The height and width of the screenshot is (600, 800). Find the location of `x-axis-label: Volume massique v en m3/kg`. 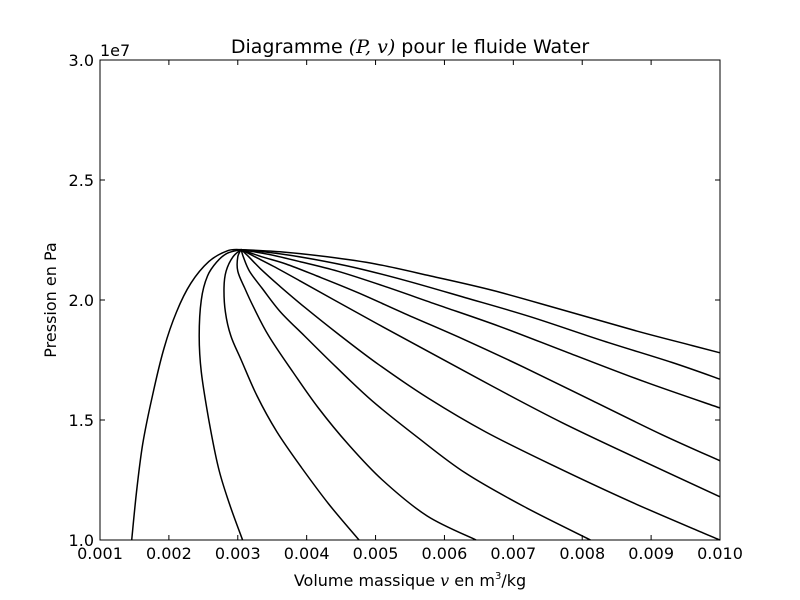

x-axis-label: Volume massique v en m3/kg is located at coordinates (410, 580).